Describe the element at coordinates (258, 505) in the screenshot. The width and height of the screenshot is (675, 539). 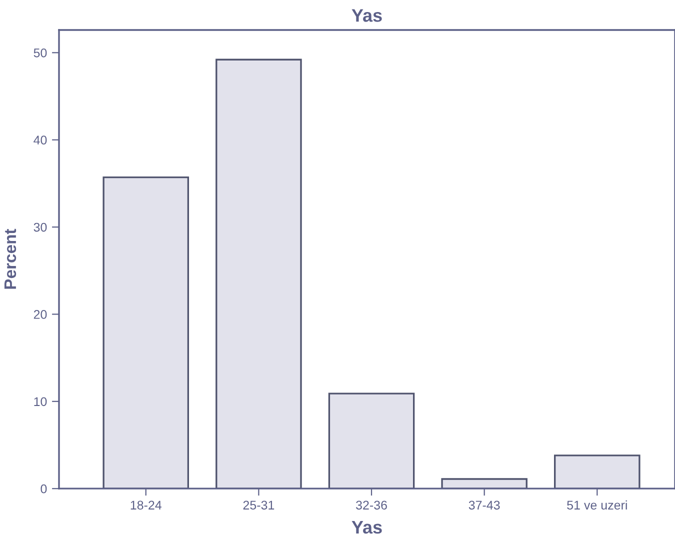
I see `x-tick-label: 25-31` at that location.